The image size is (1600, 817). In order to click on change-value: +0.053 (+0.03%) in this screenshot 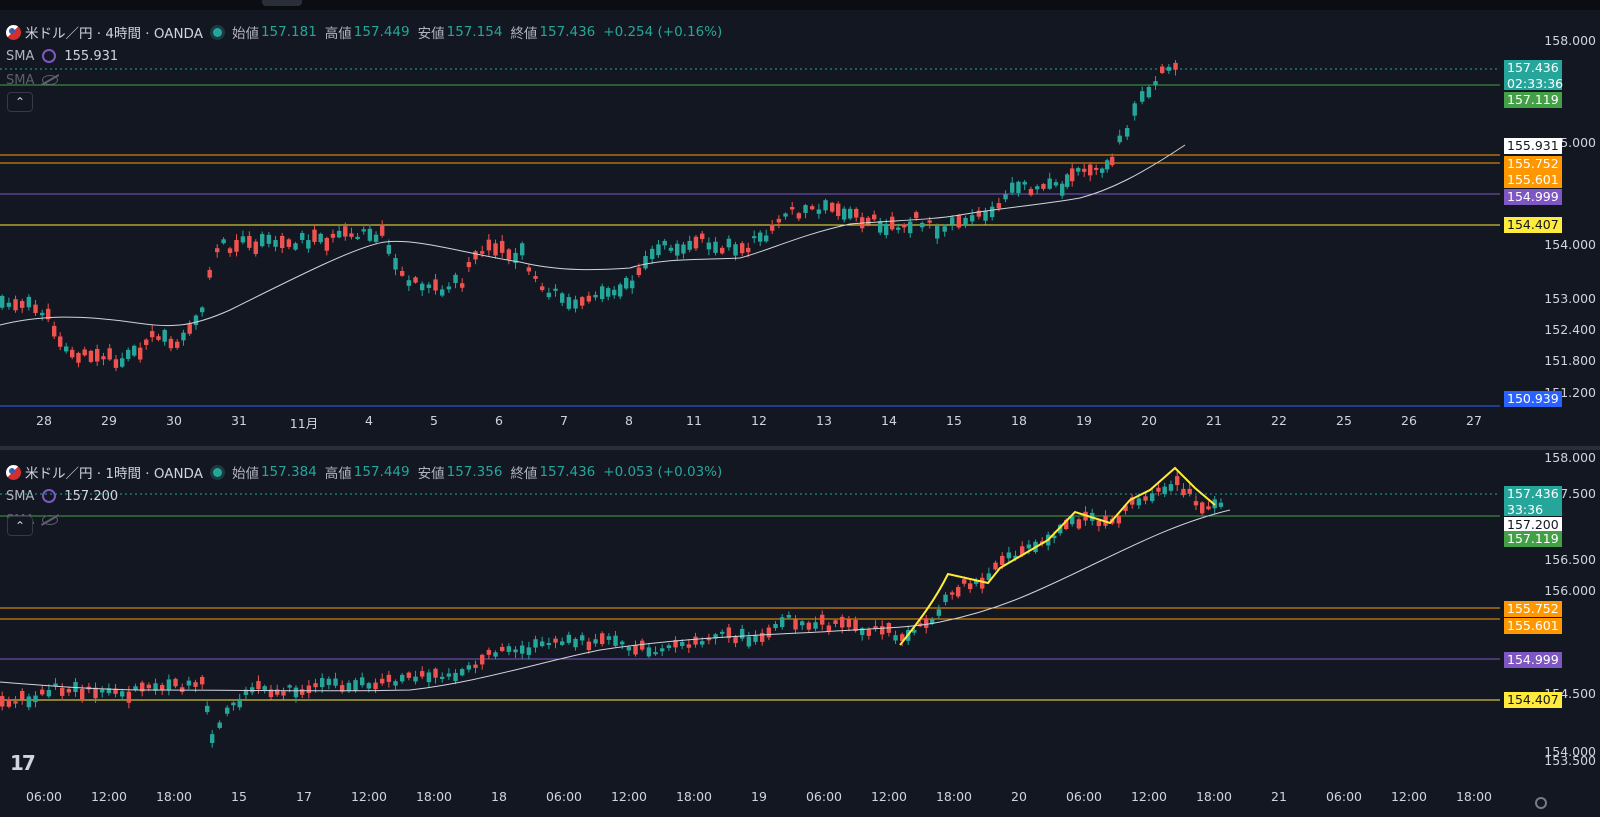, I will do `click(663, 472)`.